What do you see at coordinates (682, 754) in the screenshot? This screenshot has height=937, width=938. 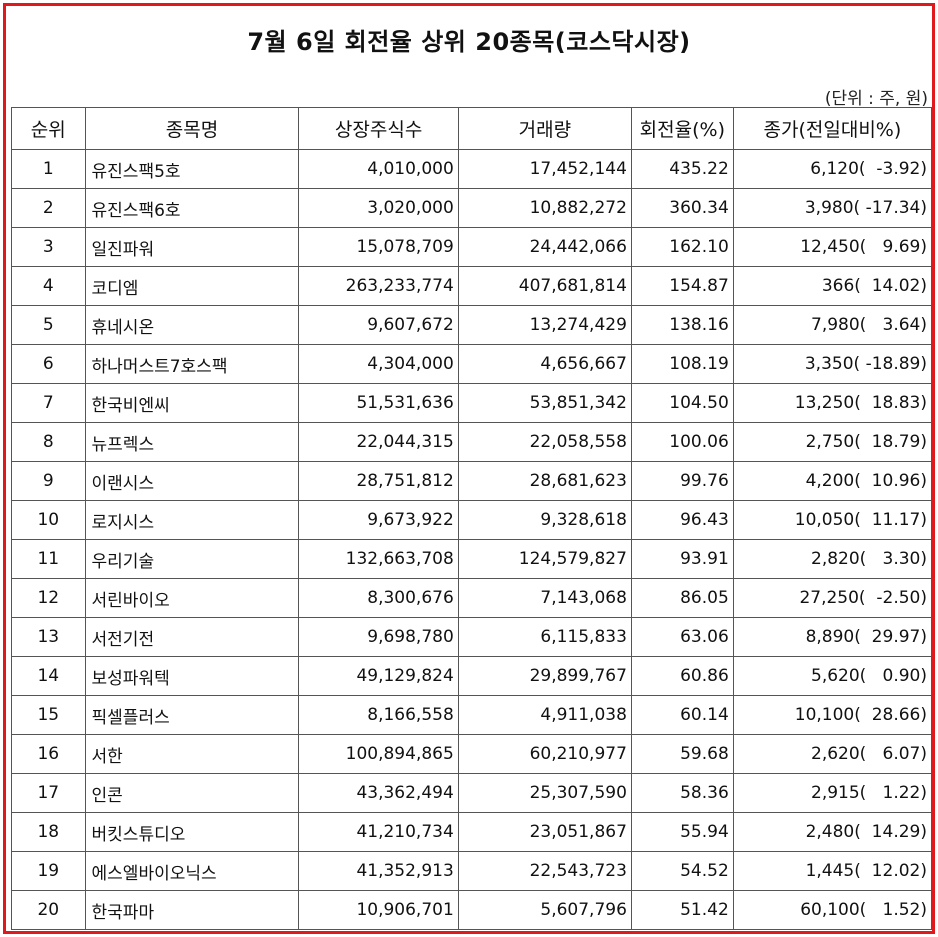 I see `cell-turnover: 59.68` at bounding box center [682, 754].